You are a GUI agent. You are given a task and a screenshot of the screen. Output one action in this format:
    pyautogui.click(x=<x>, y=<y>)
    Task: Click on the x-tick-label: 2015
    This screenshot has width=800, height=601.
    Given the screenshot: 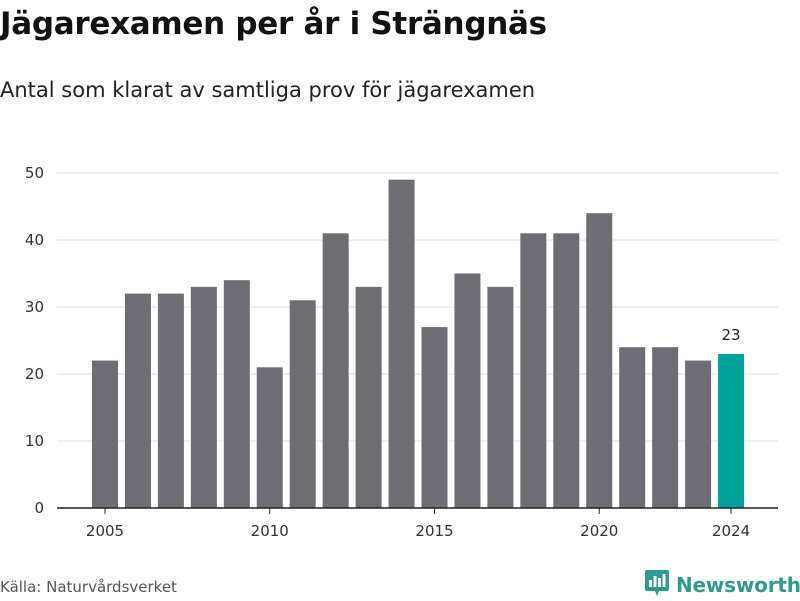 What is the action you would take?
    pyautogui.click(x=434, y=531)
    